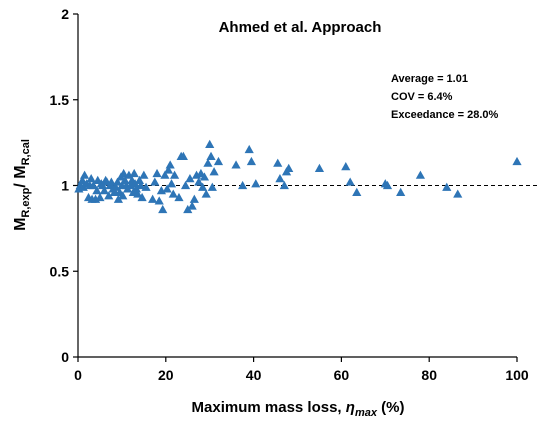 This screenshot has width=550, height=423. I want to click on y-tick-label: 1, so click(65, 186).